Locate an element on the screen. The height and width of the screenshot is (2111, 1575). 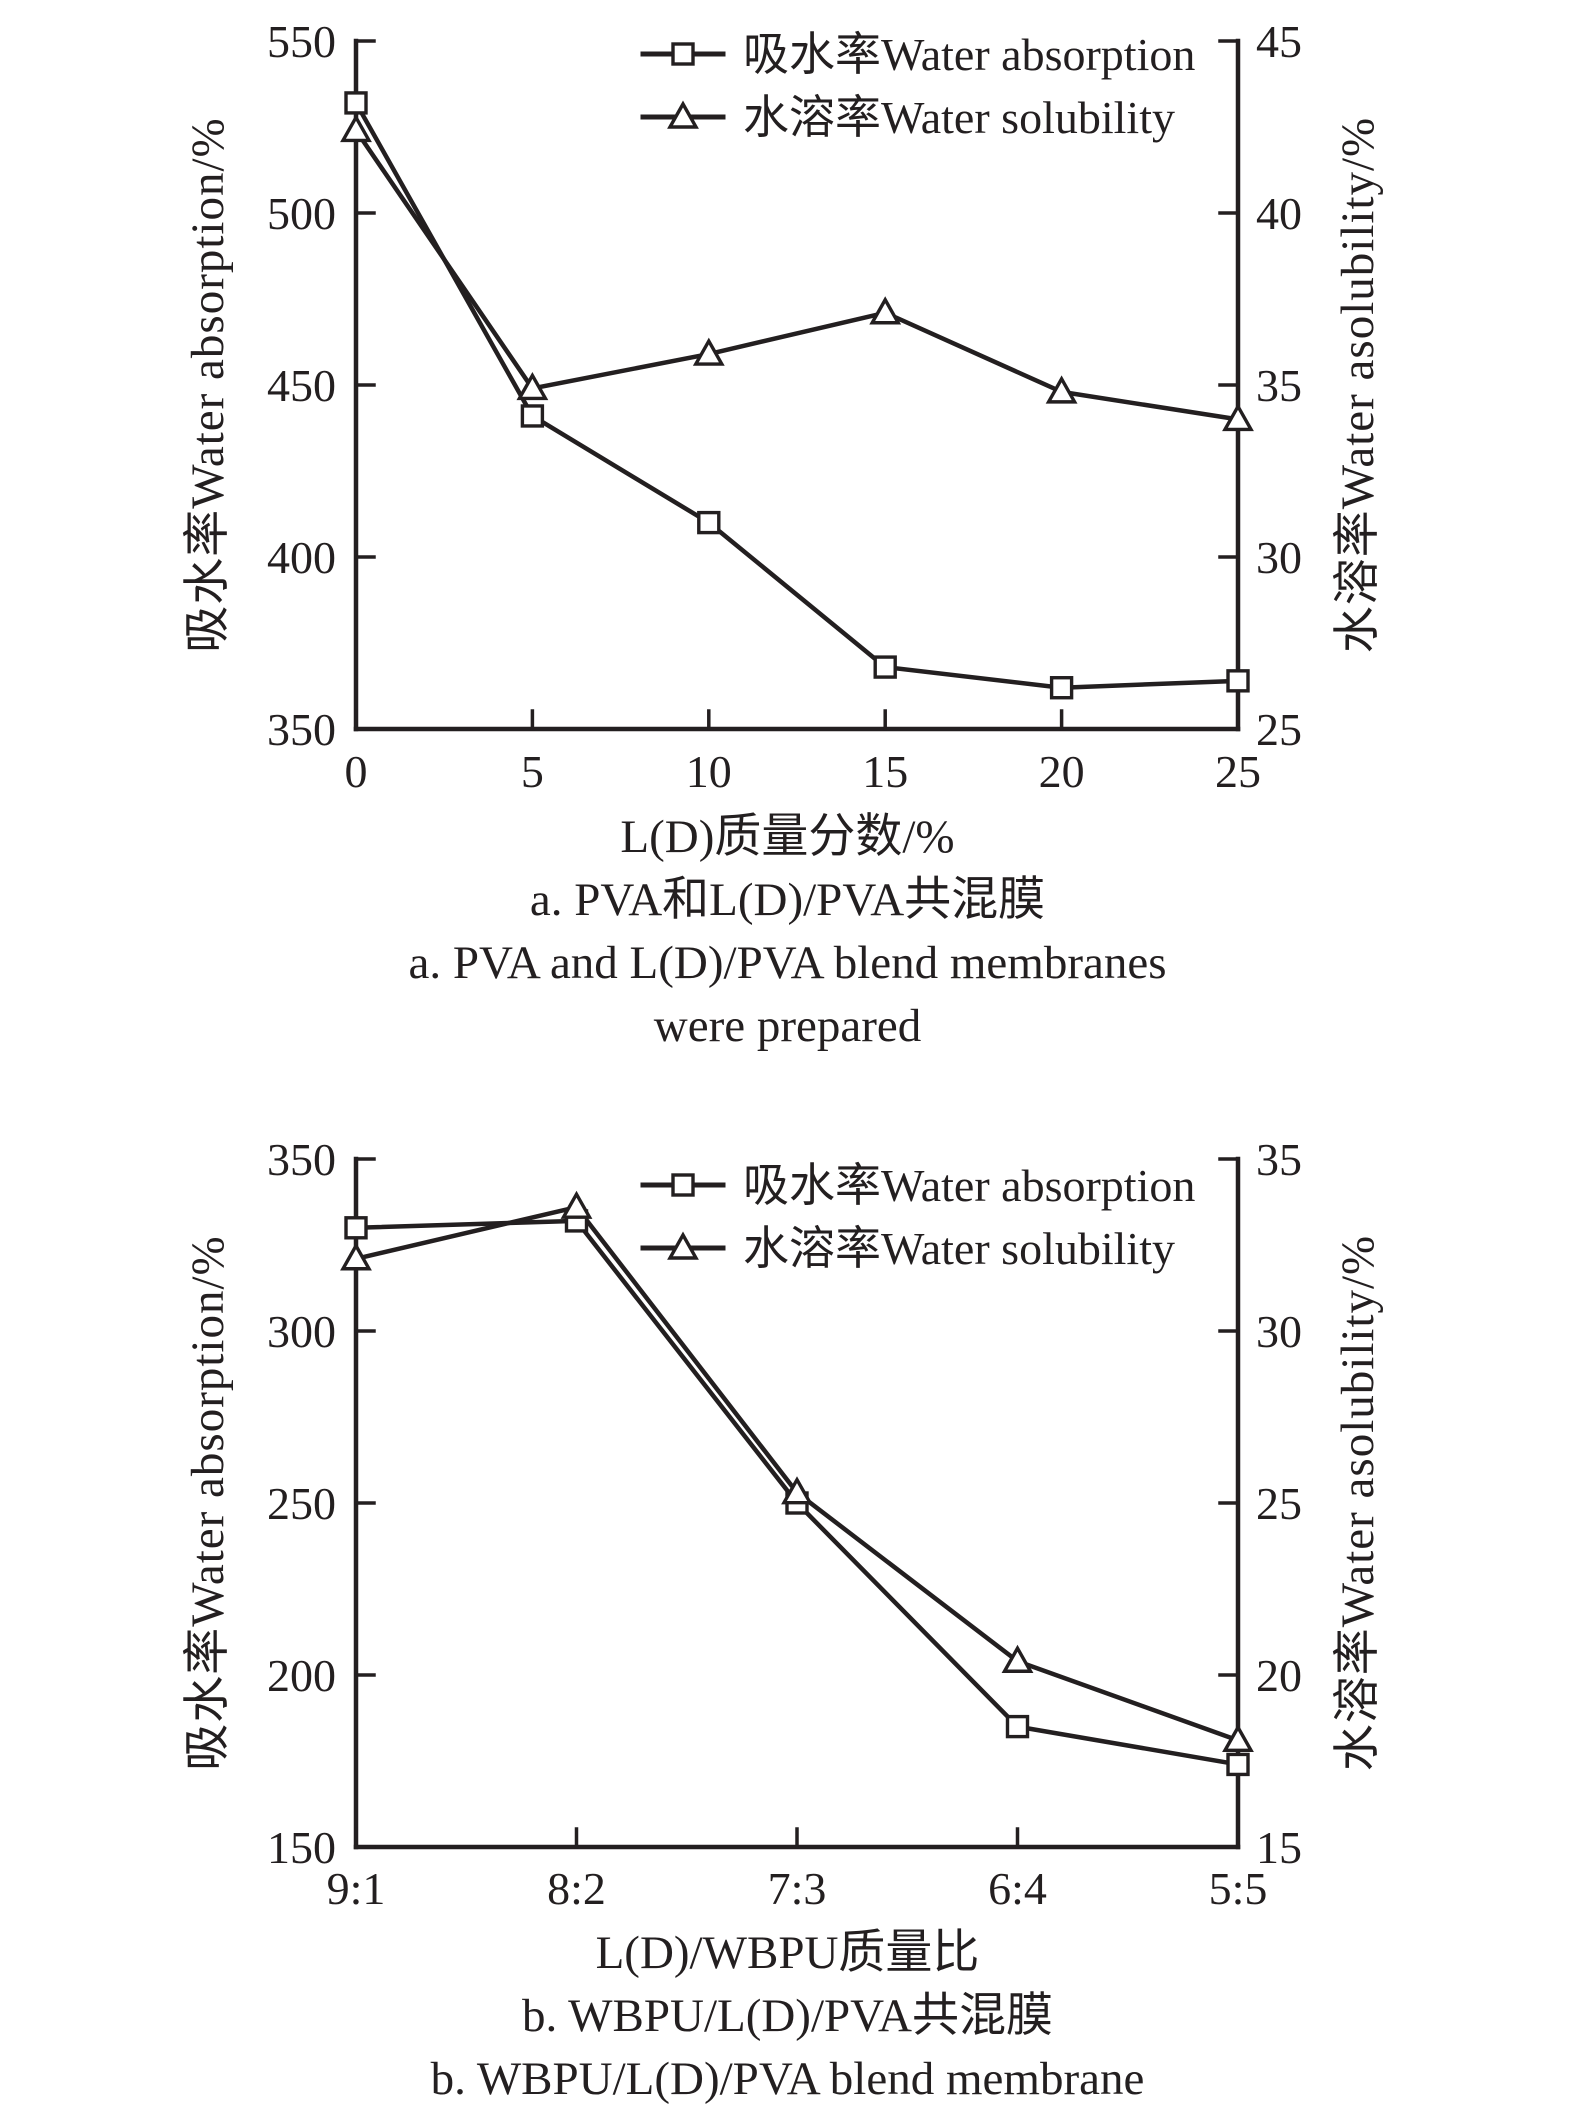
x-tick-label: 7:3 is located at coordinates (797, 1886).